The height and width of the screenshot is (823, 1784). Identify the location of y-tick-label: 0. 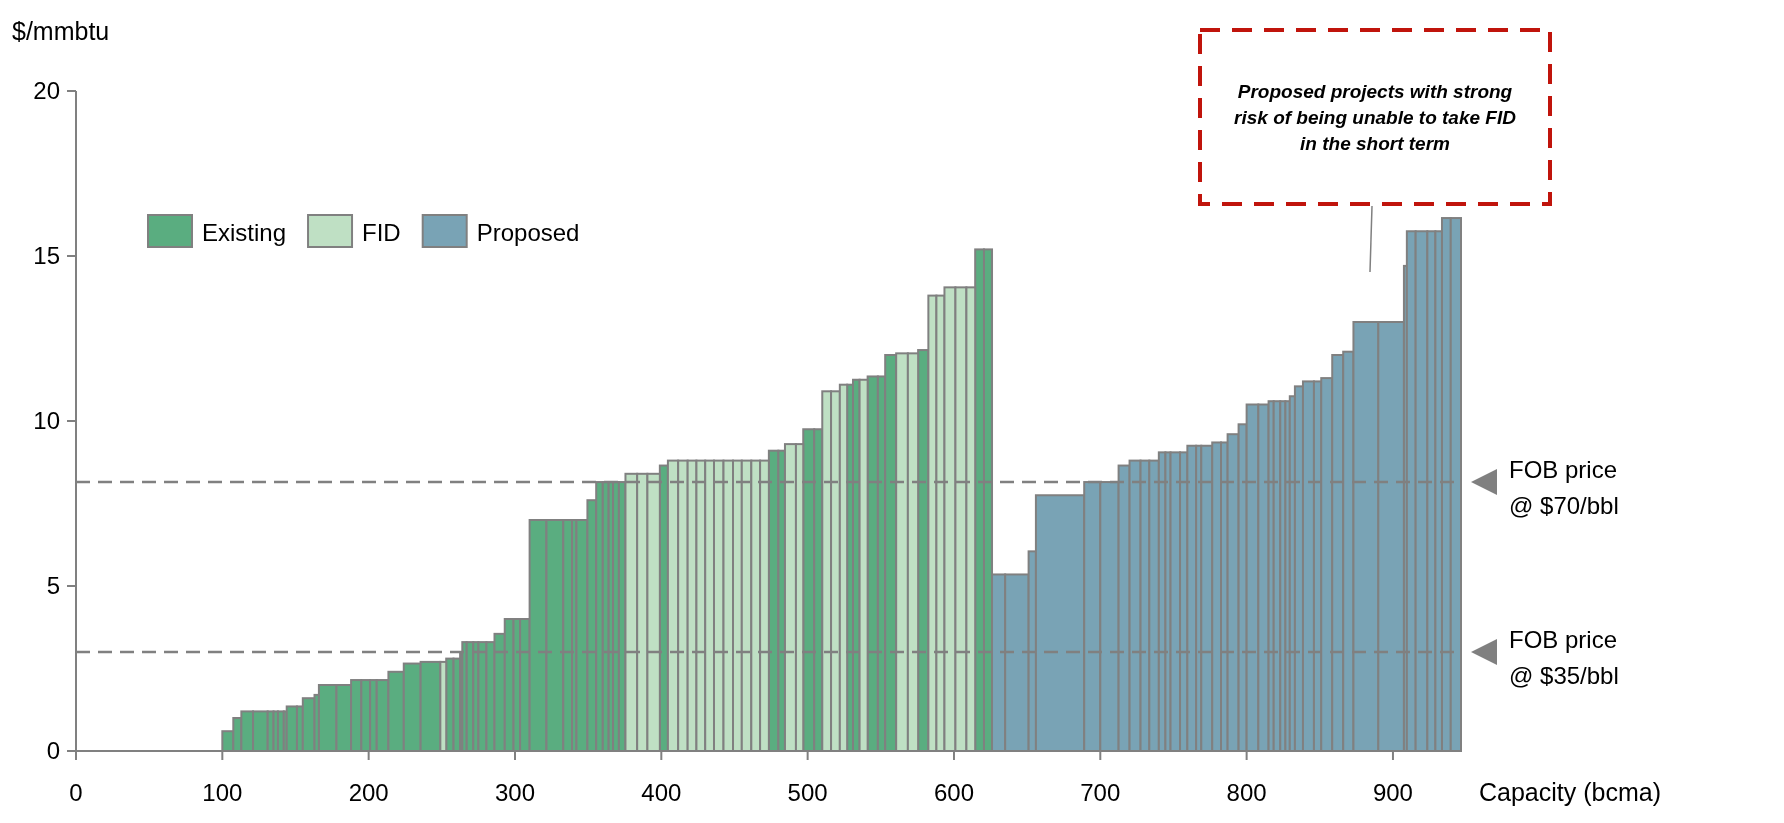
(53, 751).